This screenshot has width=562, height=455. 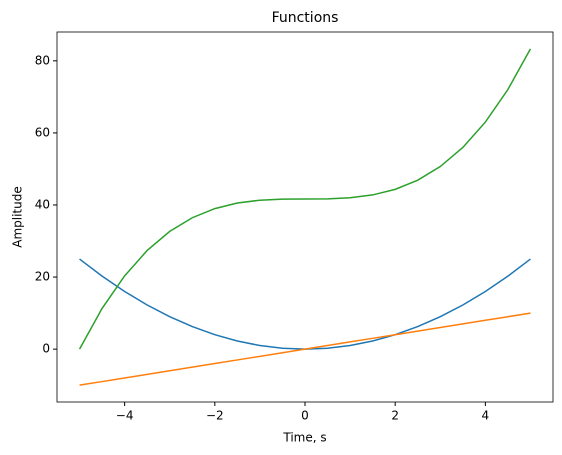 What do you see at coordinates (305, 18) in the screenshot?
I see `chart-title: Functions` at bounding box center [305, 18].